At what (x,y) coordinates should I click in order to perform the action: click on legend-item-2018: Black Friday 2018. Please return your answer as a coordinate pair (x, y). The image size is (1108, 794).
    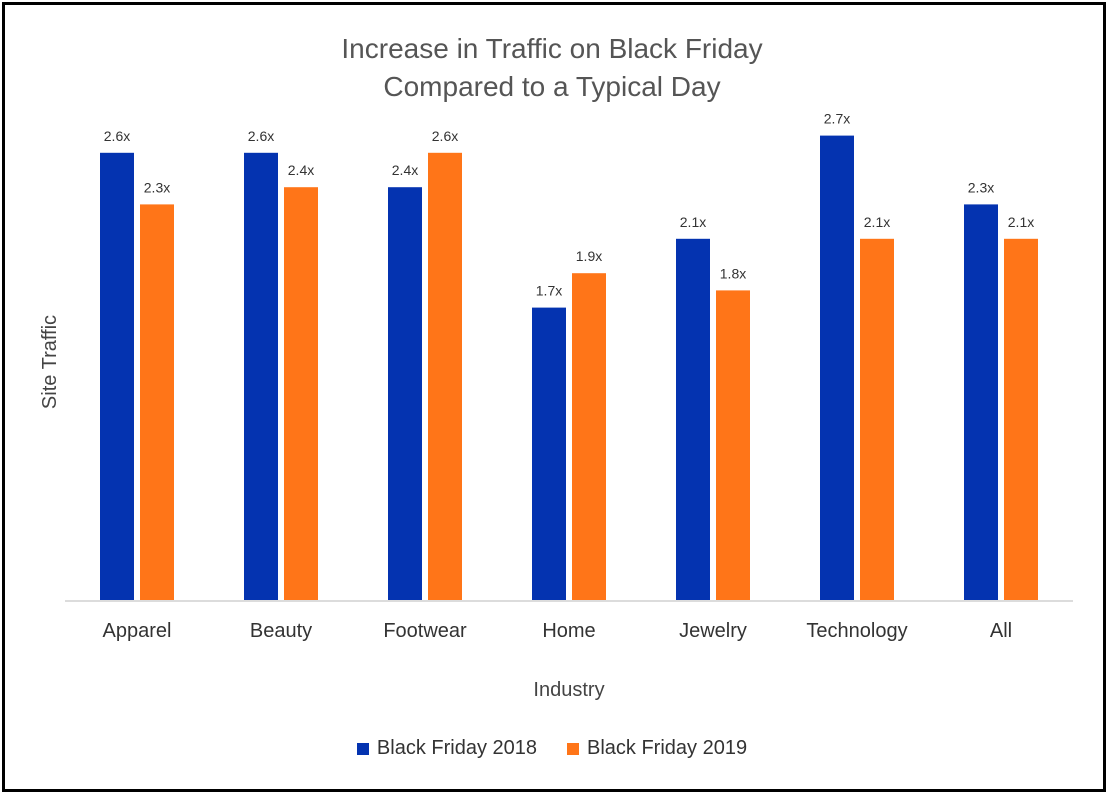
    Looking at the image, I should click on (446, 748).